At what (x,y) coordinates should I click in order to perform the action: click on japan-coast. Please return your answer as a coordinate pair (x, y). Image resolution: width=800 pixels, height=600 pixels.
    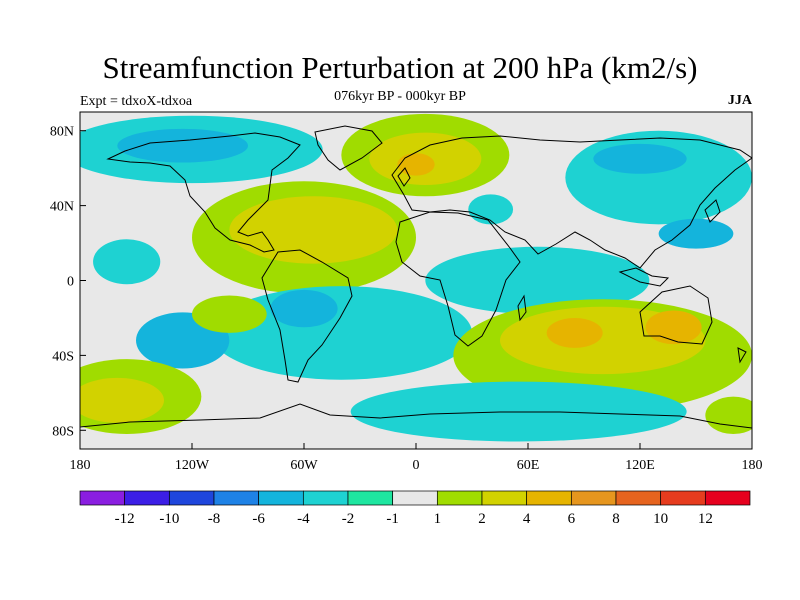
    Looking at the image, I should click on (712, 211).